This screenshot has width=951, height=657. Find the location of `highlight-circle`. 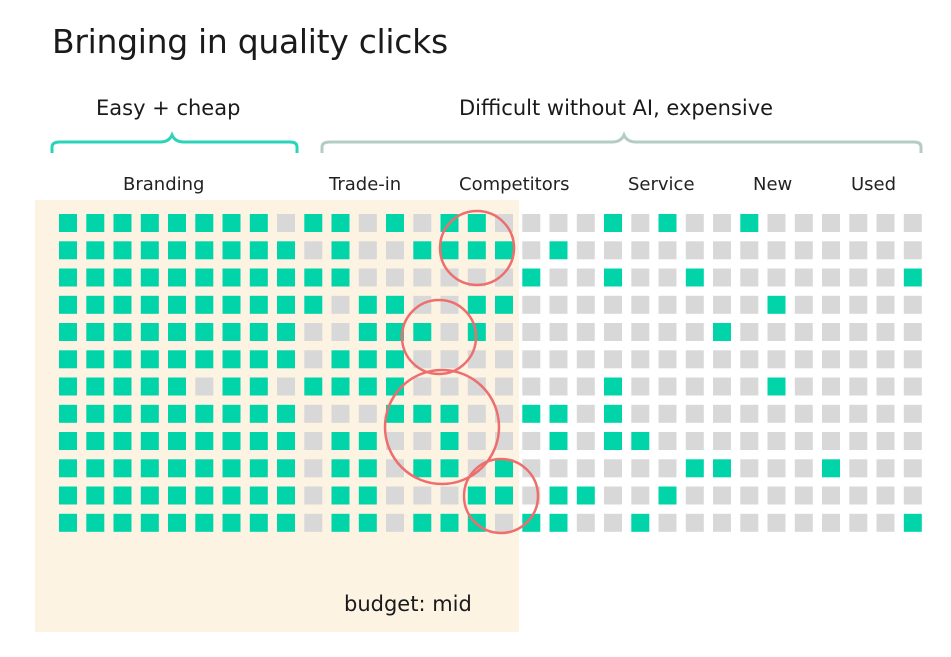

highlight-circle is located at coordinates (501, 496).